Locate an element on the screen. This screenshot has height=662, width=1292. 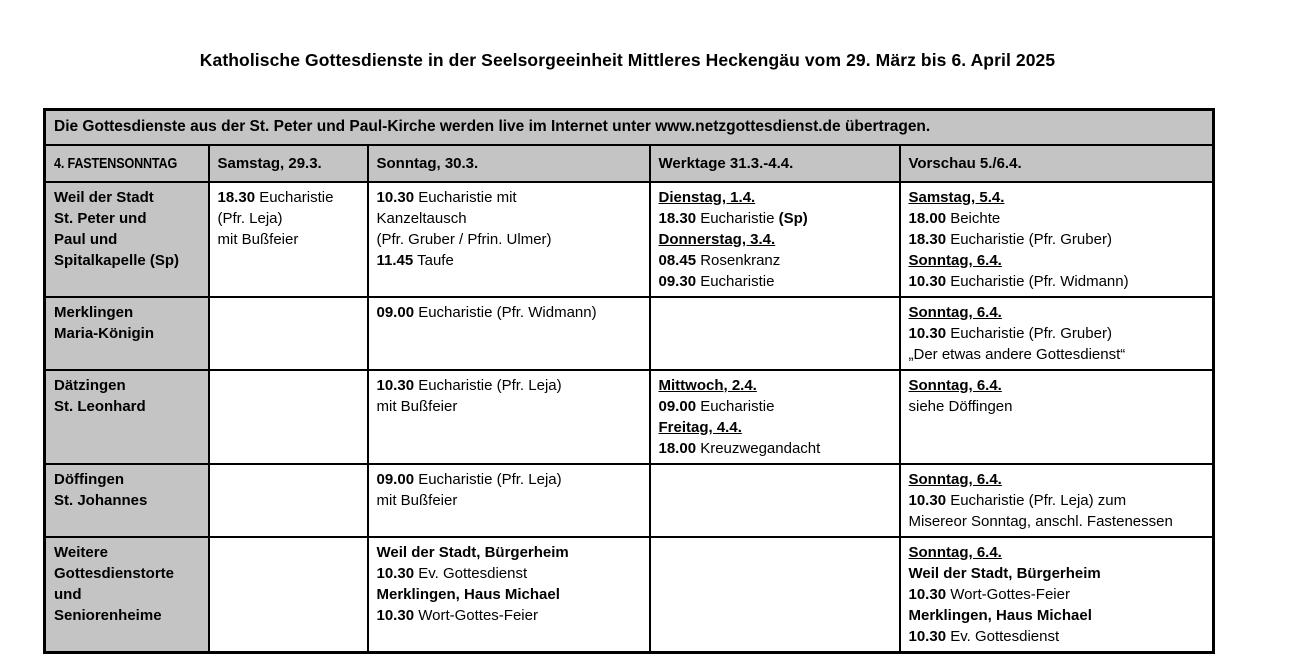
location-line: Weitere is located at coordinates (81, 552).